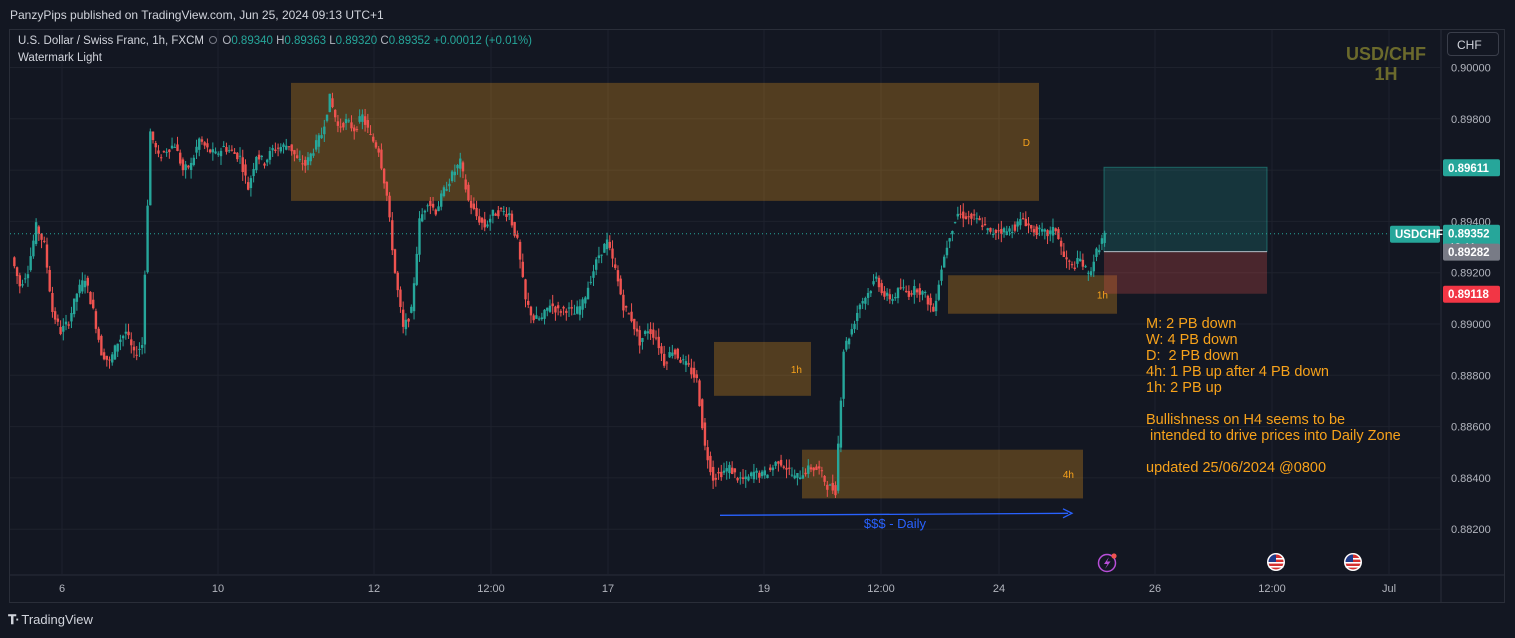  I want to click on footer-brand: 𝐓∙ TradingView, so click(50, 620).